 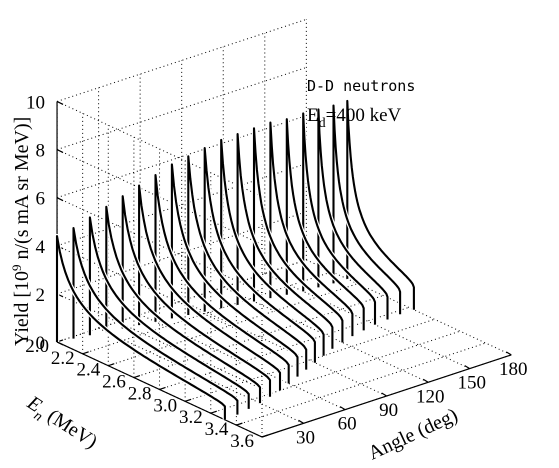 I want to click on x-tick-label: 150, so click(x=472, y=383).